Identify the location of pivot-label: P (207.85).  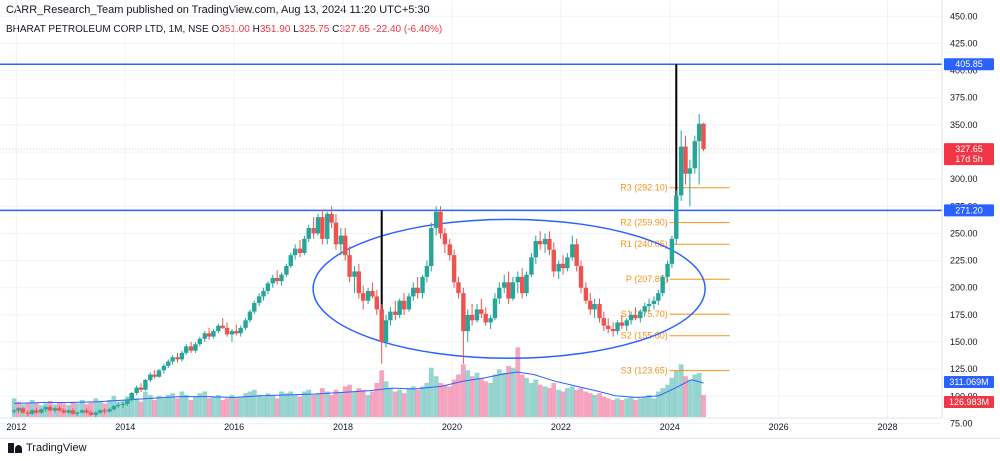
(647, 279).